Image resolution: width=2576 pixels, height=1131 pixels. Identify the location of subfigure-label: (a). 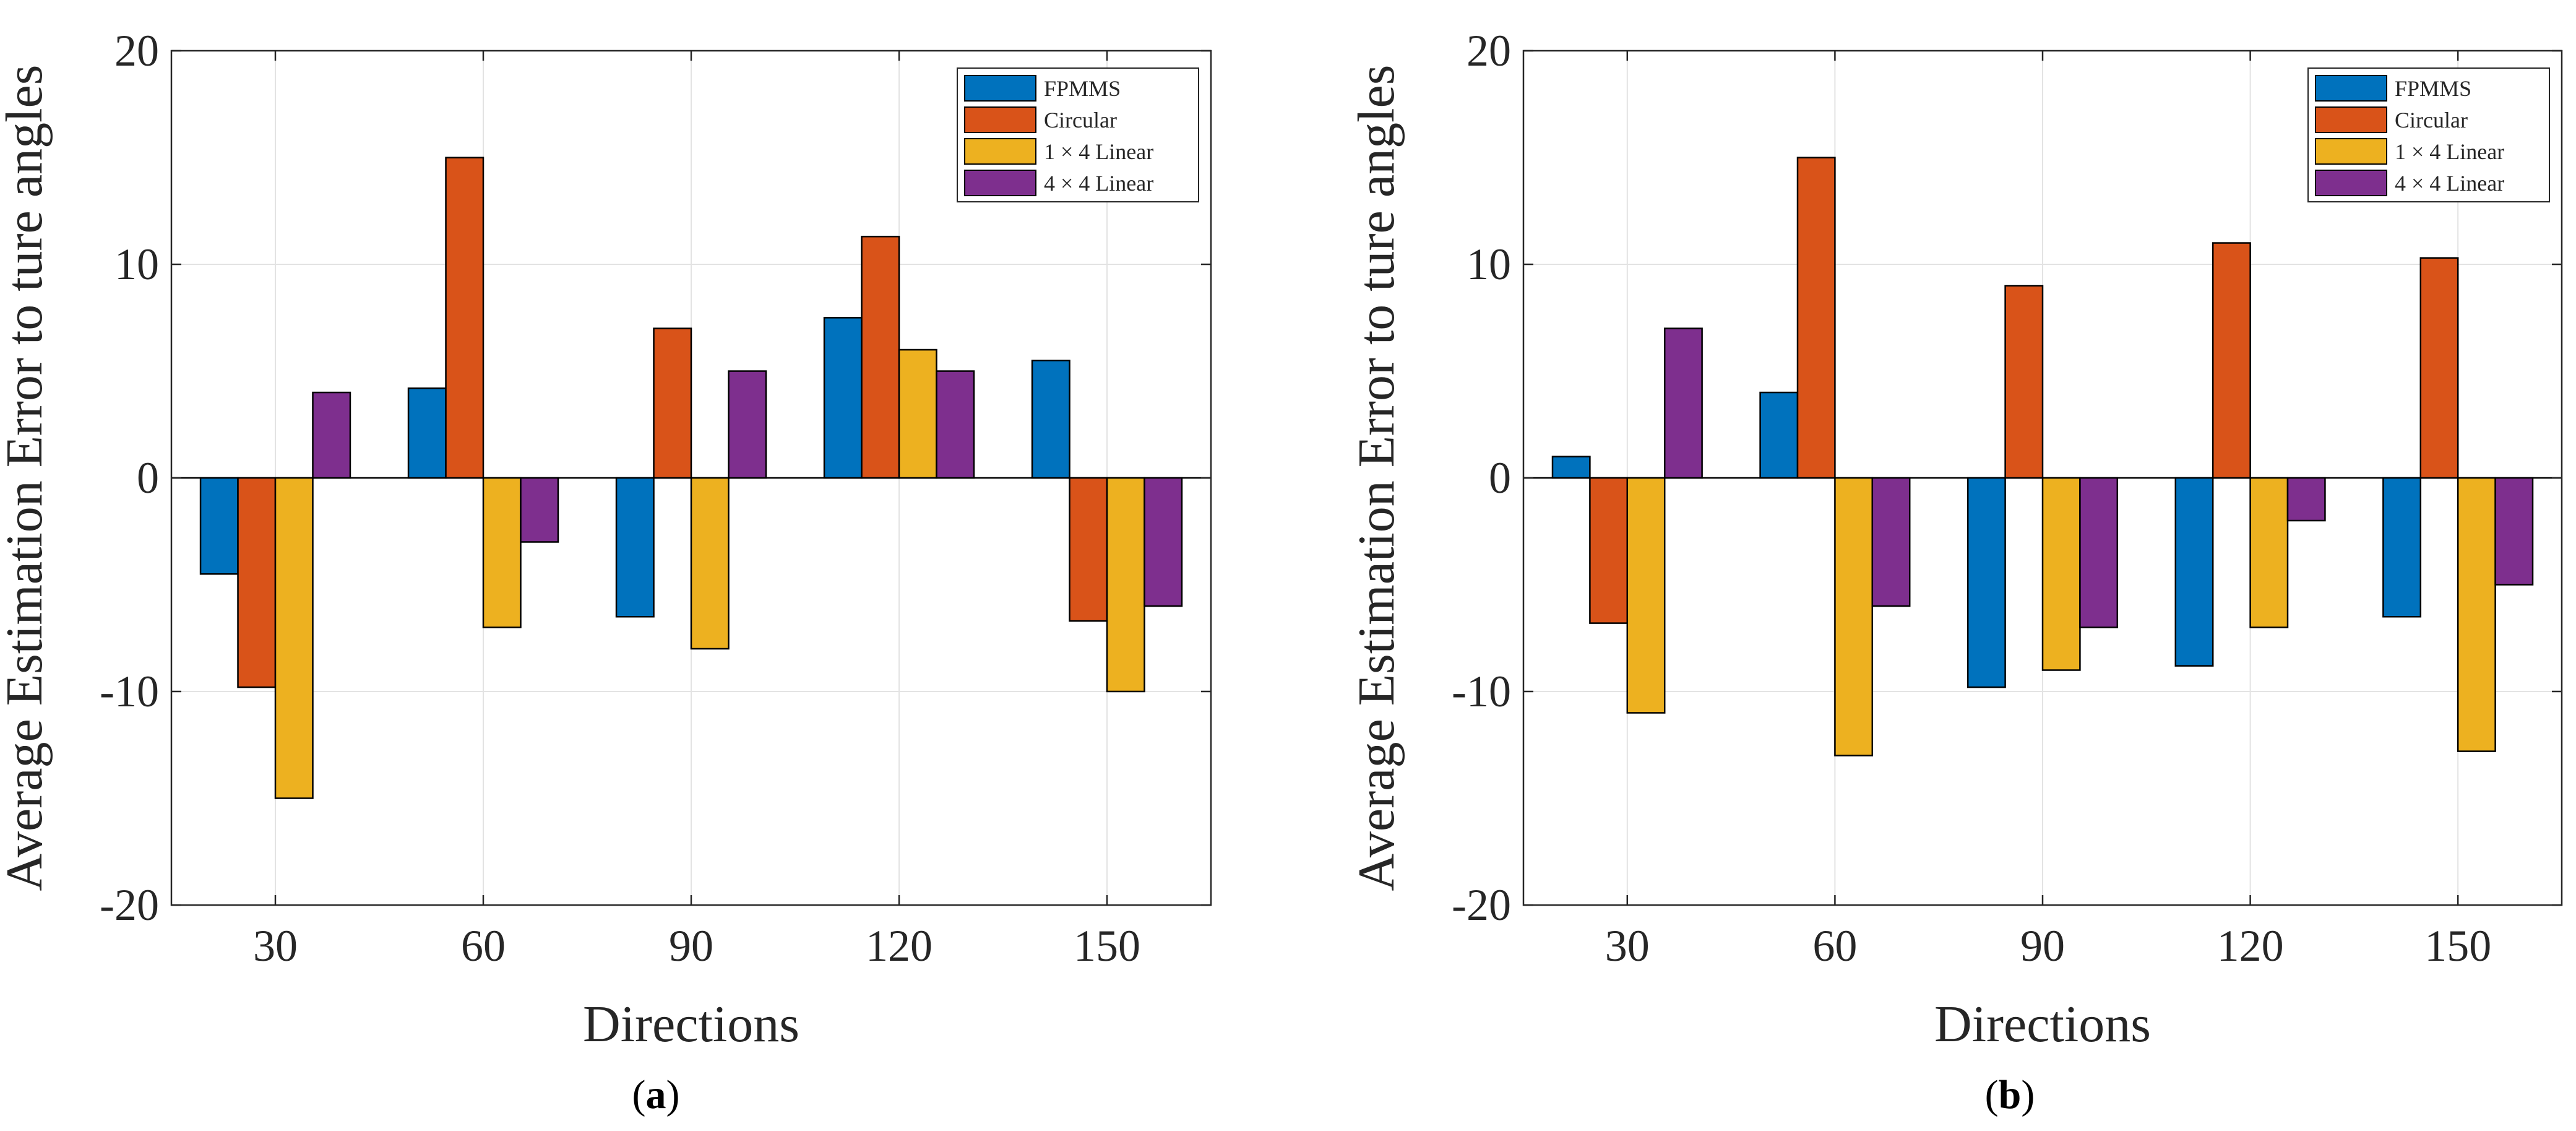
(656, 1094).